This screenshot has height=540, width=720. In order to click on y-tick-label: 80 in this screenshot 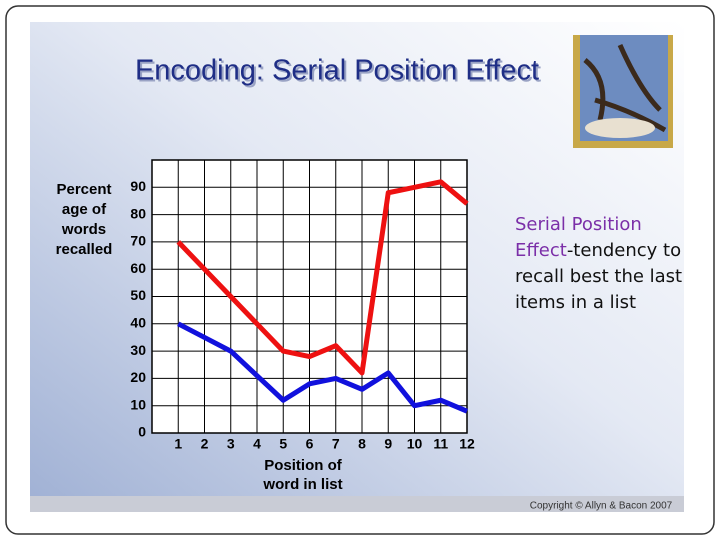, I will do `click(138, 213)`.